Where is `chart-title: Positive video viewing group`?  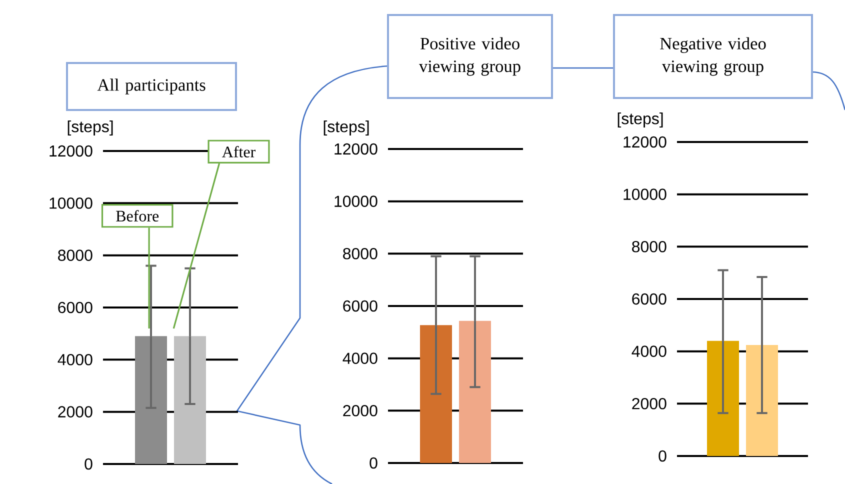 chart-title: Positive video viewing group is located at coordinates (469, 56).